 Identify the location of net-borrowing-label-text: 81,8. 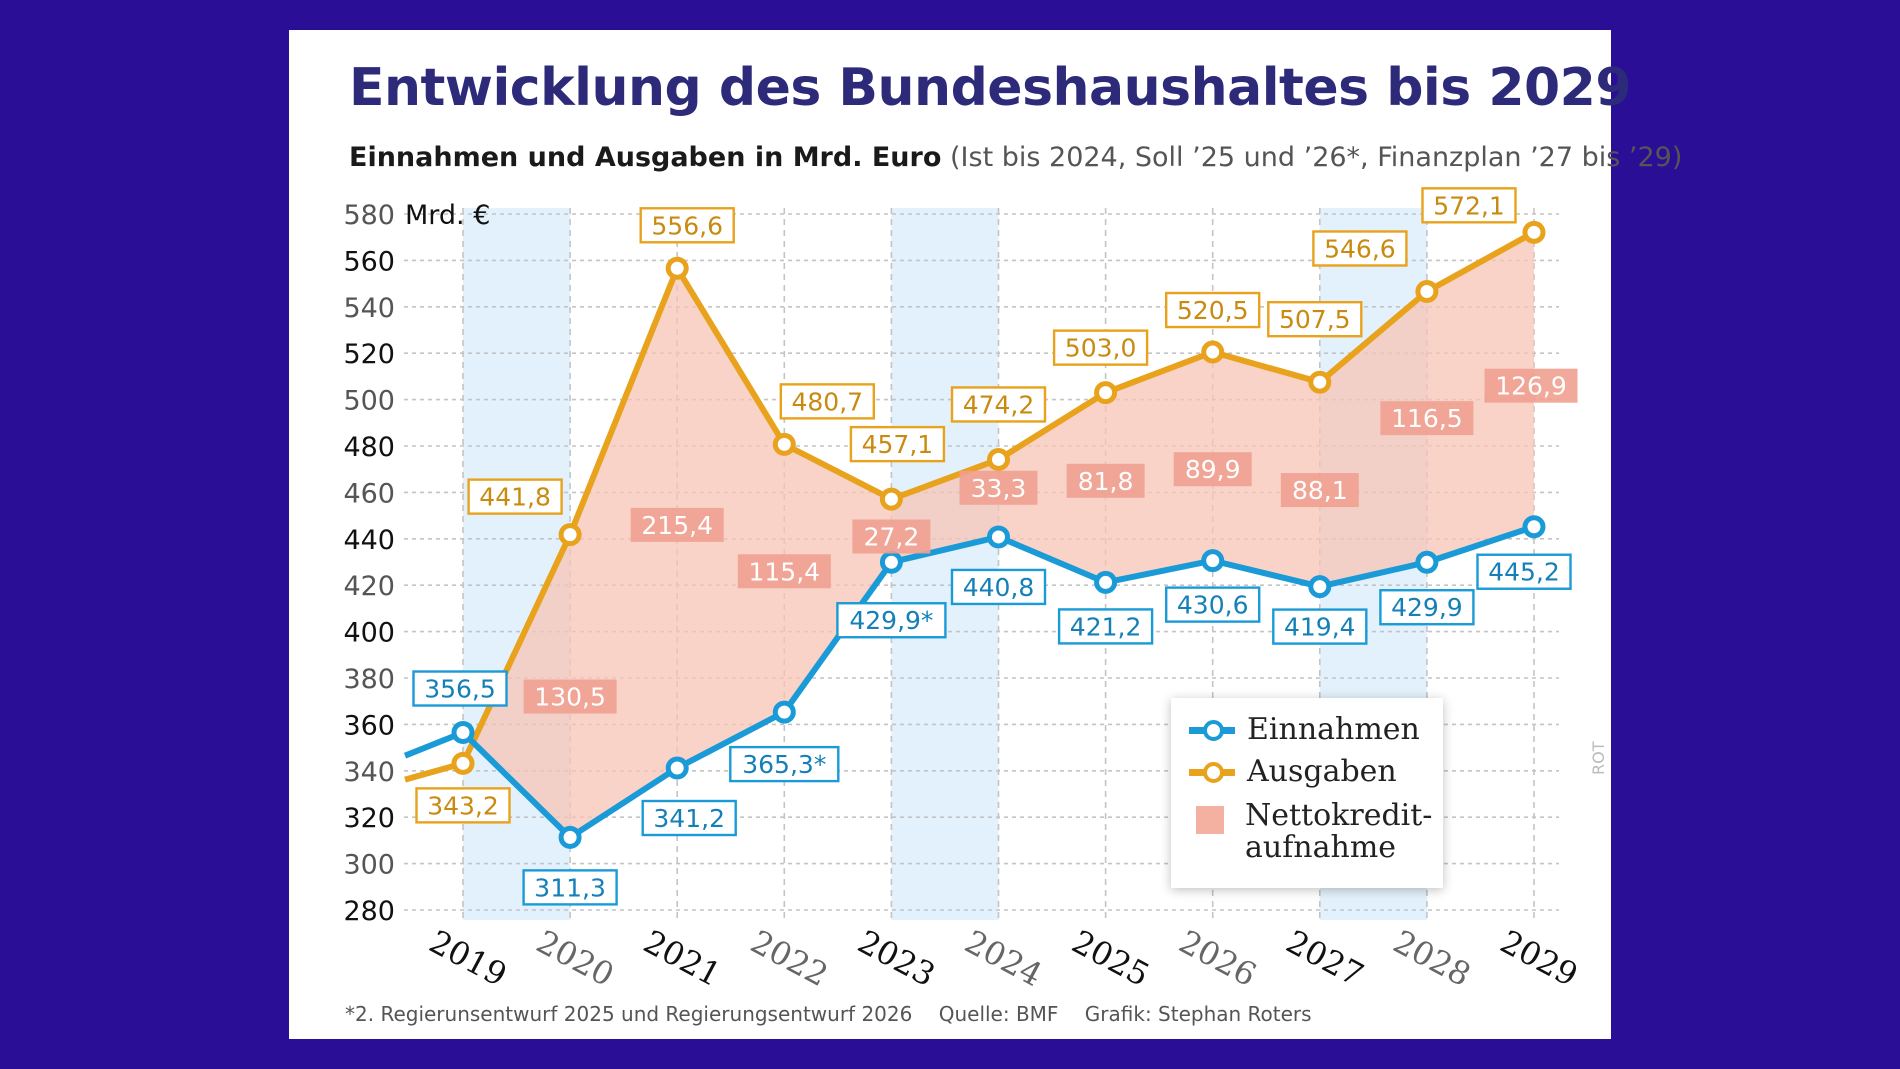
(1106, 481).